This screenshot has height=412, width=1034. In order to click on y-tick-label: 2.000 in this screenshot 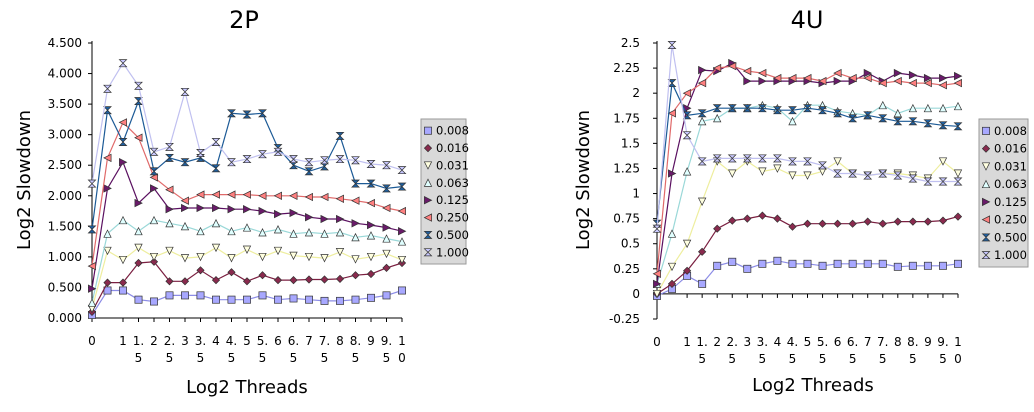, I will do `click(65, 196)`.